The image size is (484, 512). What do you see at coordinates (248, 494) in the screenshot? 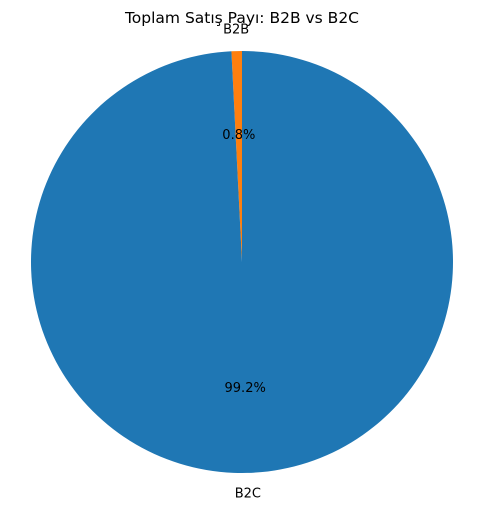
I see `pie-slice-label-b2c: B2C` at bounding box center [248, 494].